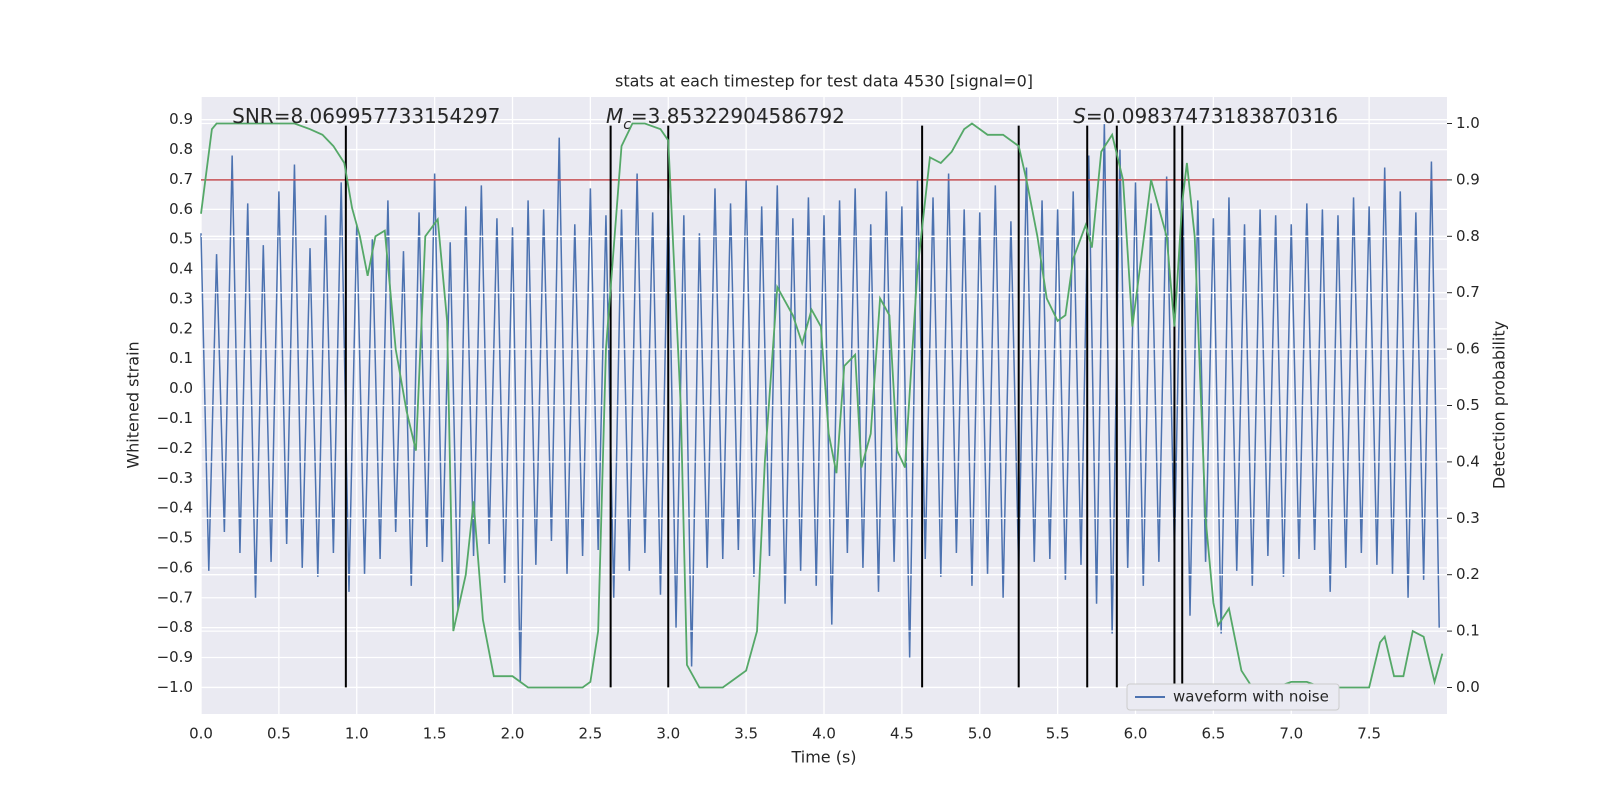  I want to click on x-tick-label: 1.5, so click(435, 734).